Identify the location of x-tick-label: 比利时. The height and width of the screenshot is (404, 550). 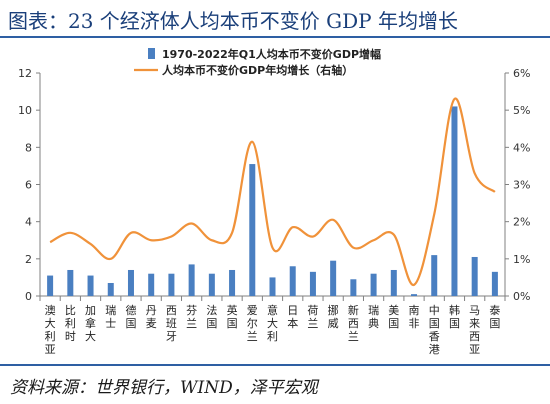
(70, 323).